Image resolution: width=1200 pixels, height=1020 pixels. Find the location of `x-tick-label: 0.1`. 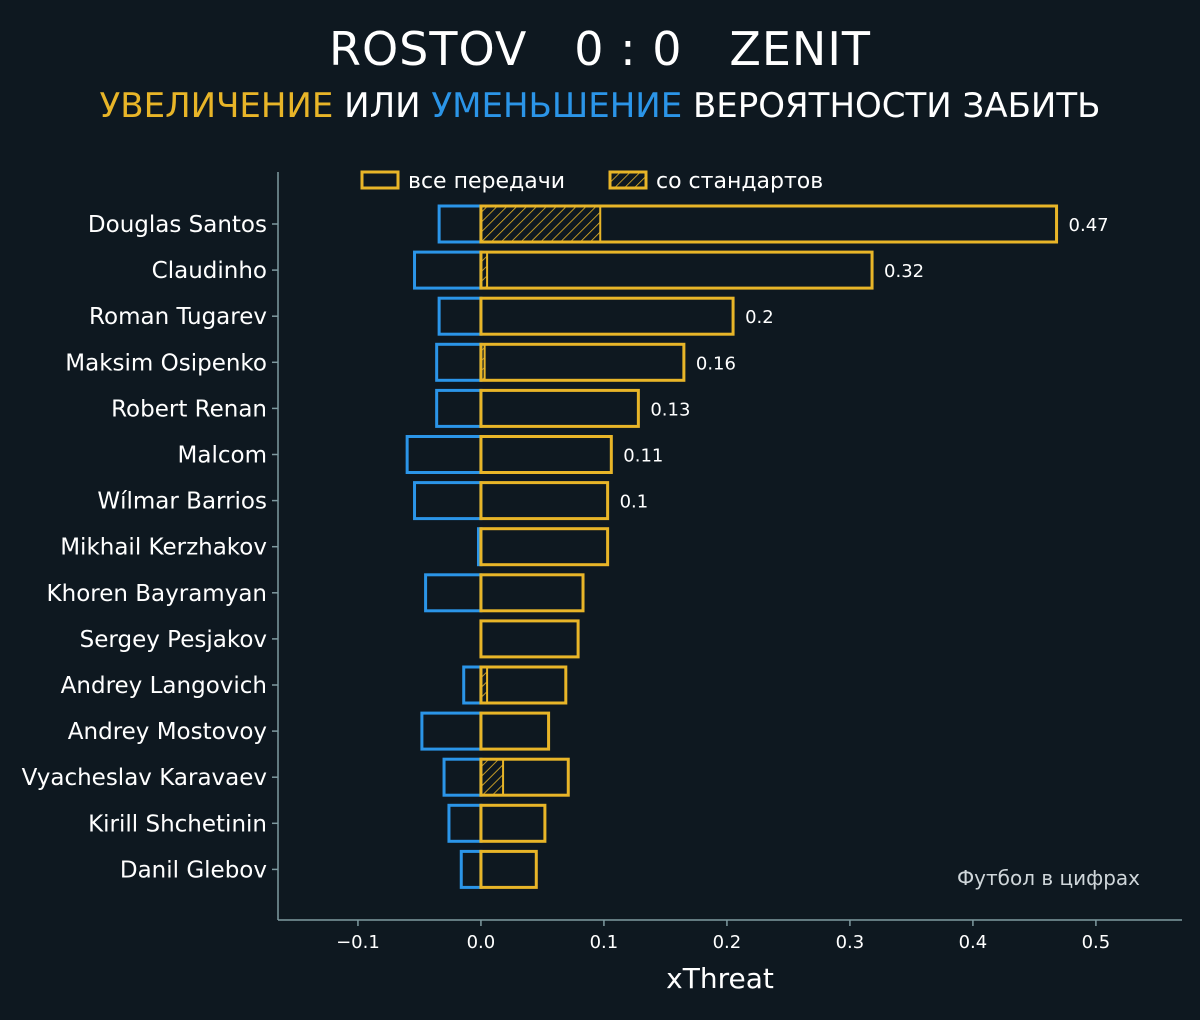

x-tick-label: 0.1 is located at coordinates (604, 942).